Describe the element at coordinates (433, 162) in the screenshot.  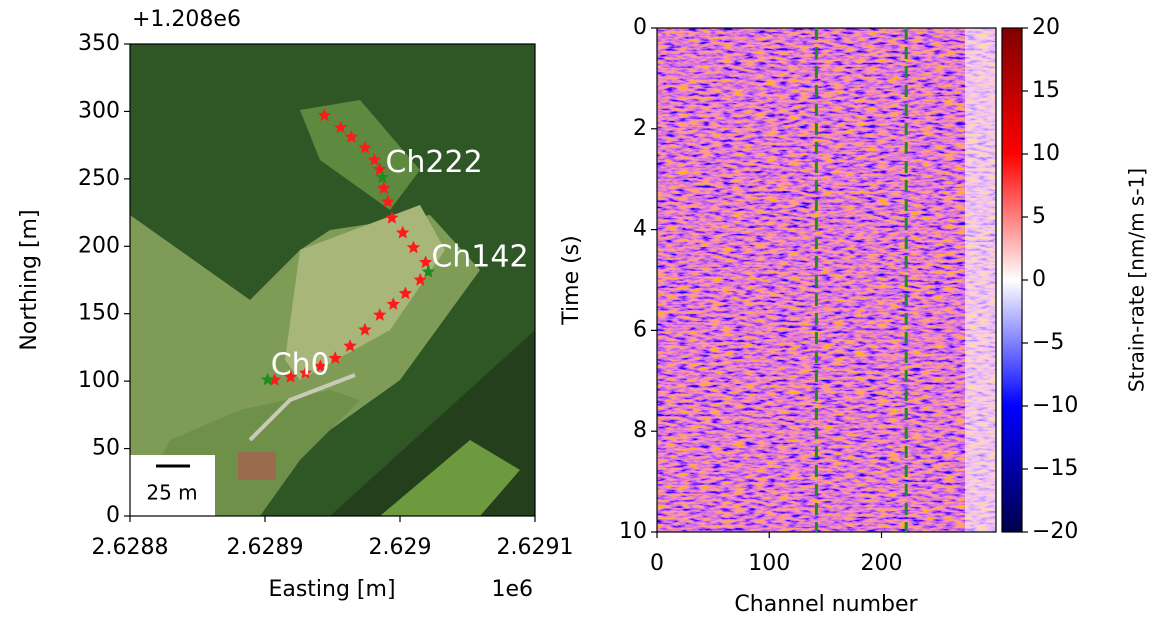
I see `channel-label: Ch222` at that location.